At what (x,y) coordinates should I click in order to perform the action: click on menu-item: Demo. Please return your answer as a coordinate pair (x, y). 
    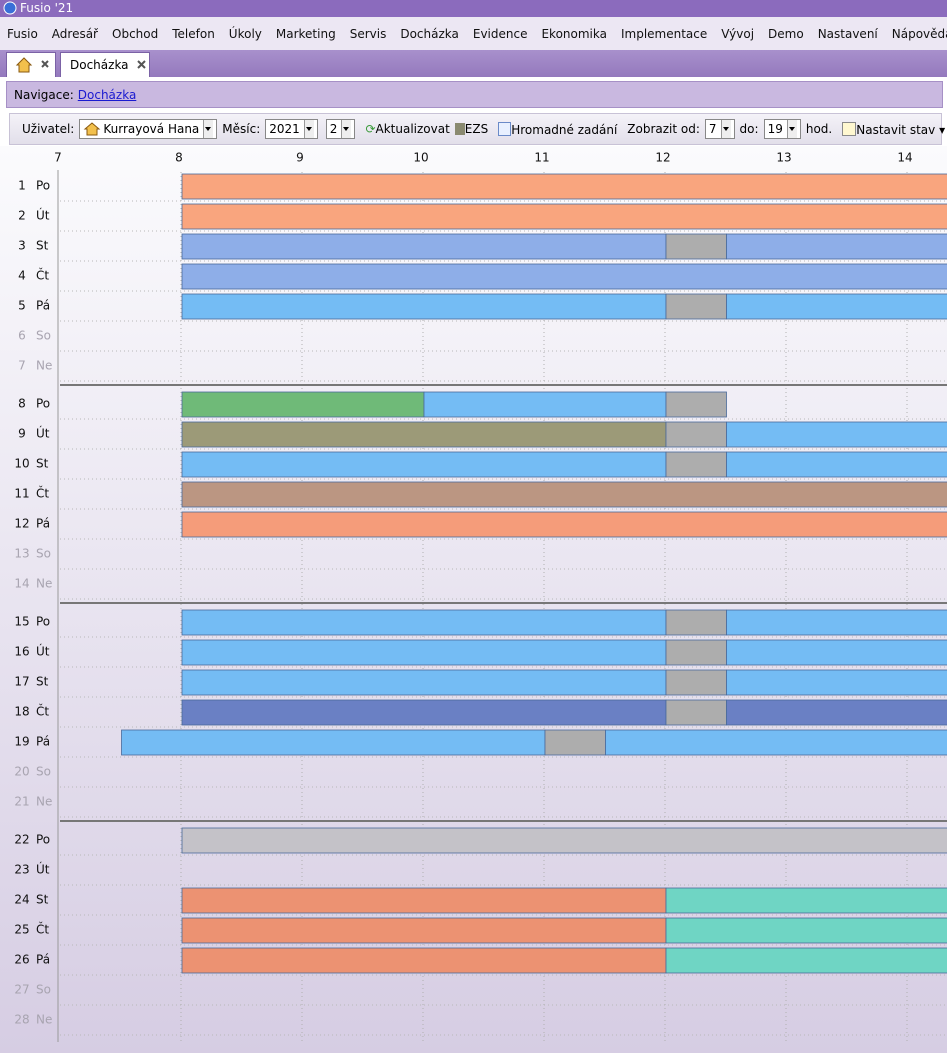
    Looking at the image, I should click on (786, 33).